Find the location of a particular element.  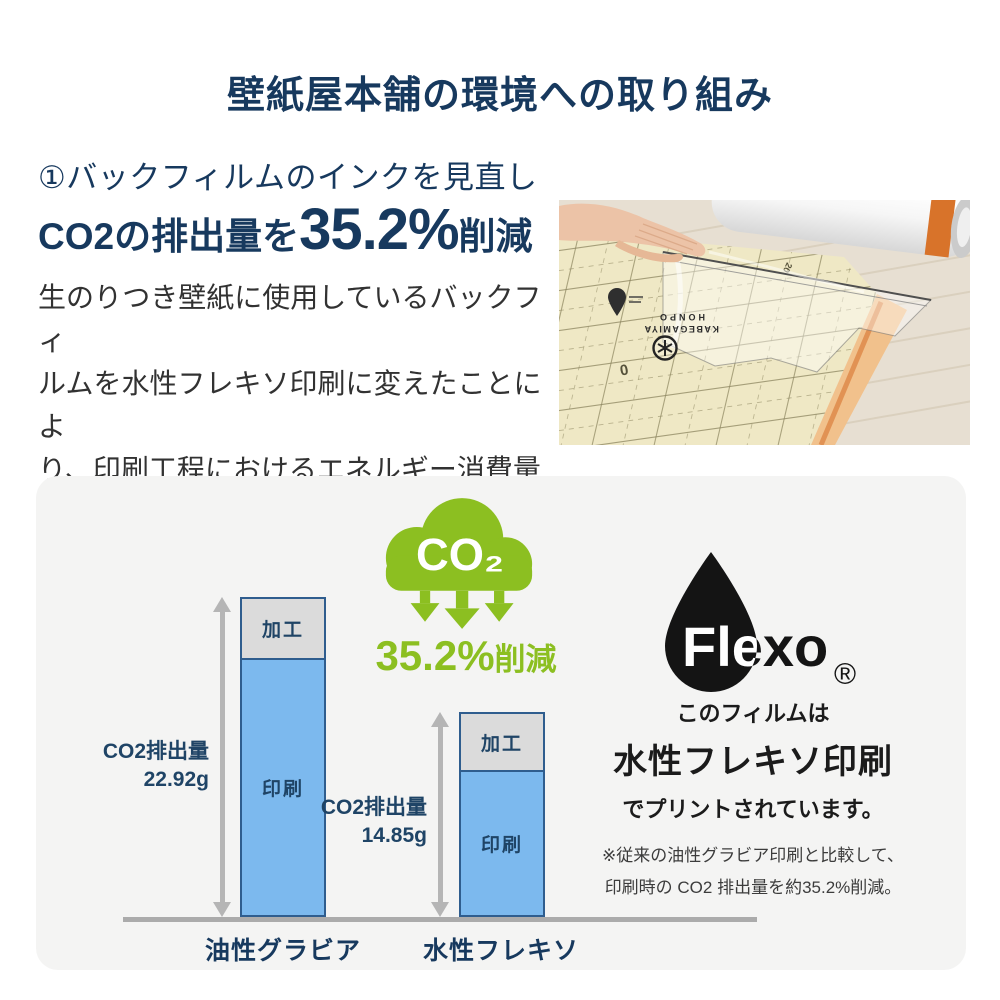

film-brand-line2: HONPO is located at coordinates (681, 317).